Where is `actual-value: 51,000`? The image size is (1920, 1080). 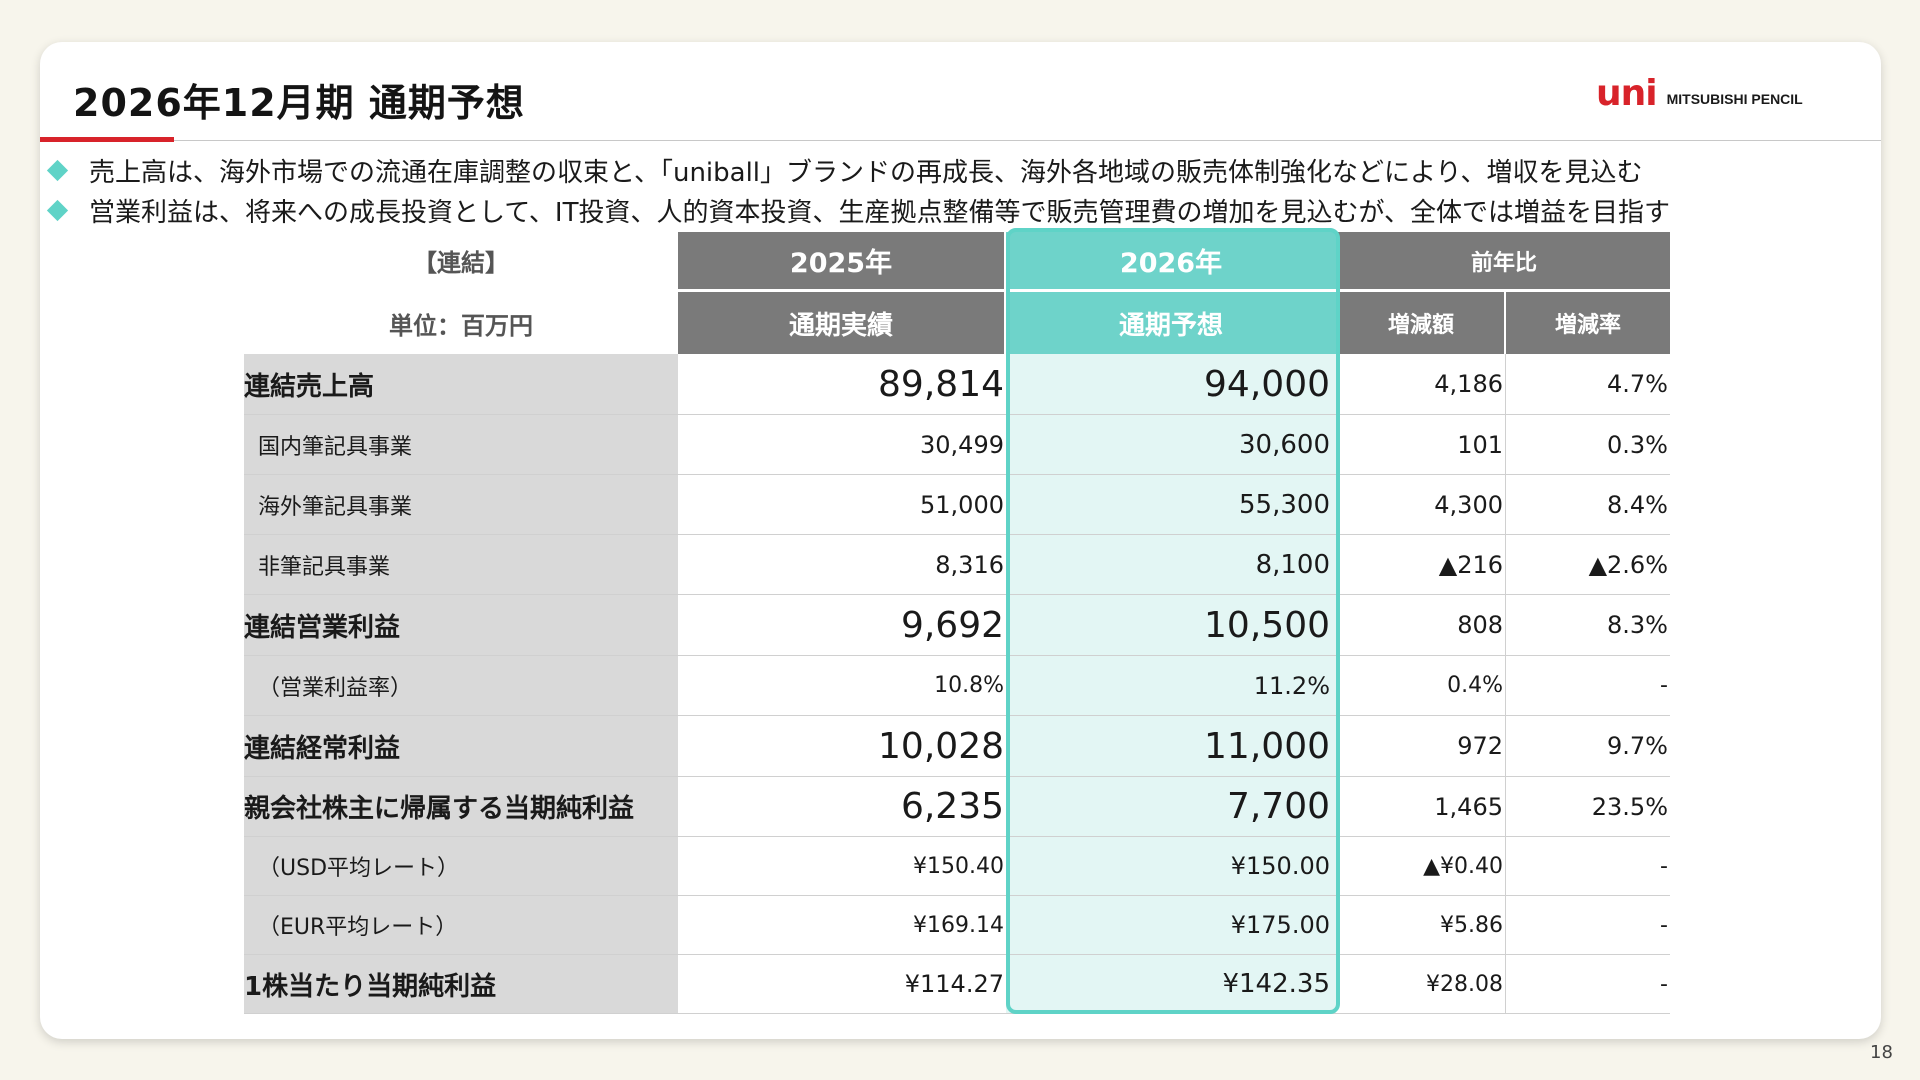
actual-value: 51,000 is located at coordinates (842, 505).